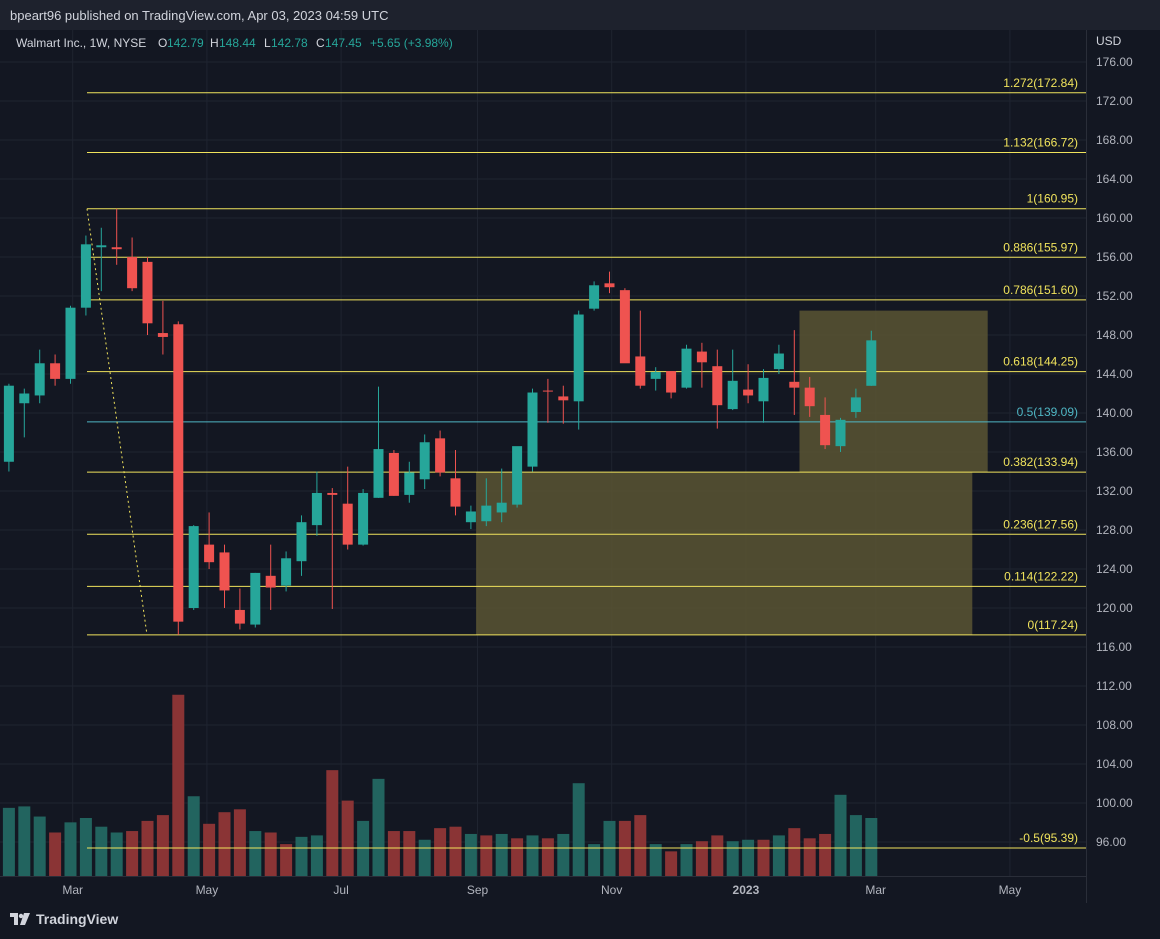  I want to click on volume-bars, so click(440, 785).